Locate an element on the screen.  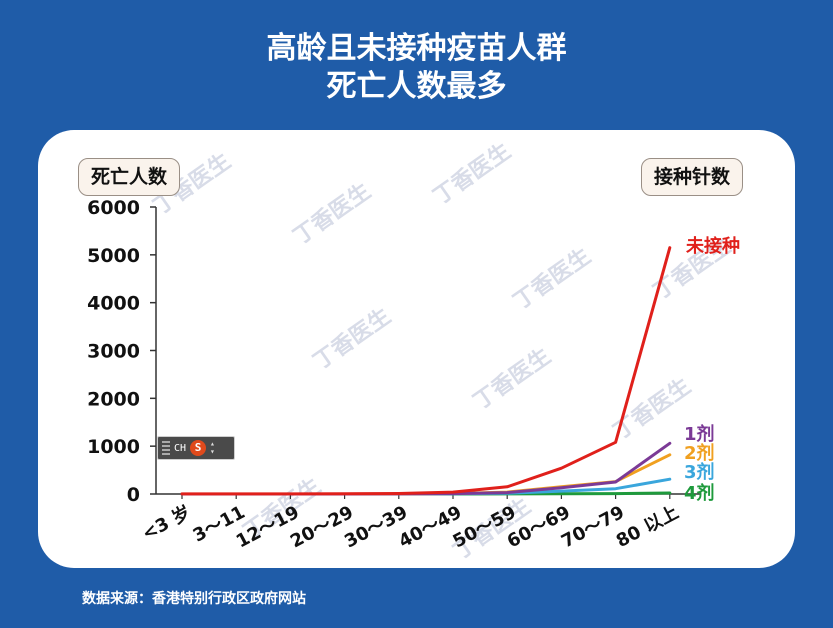
y-tick-label: 2000 is located at coordinates (113, 399).